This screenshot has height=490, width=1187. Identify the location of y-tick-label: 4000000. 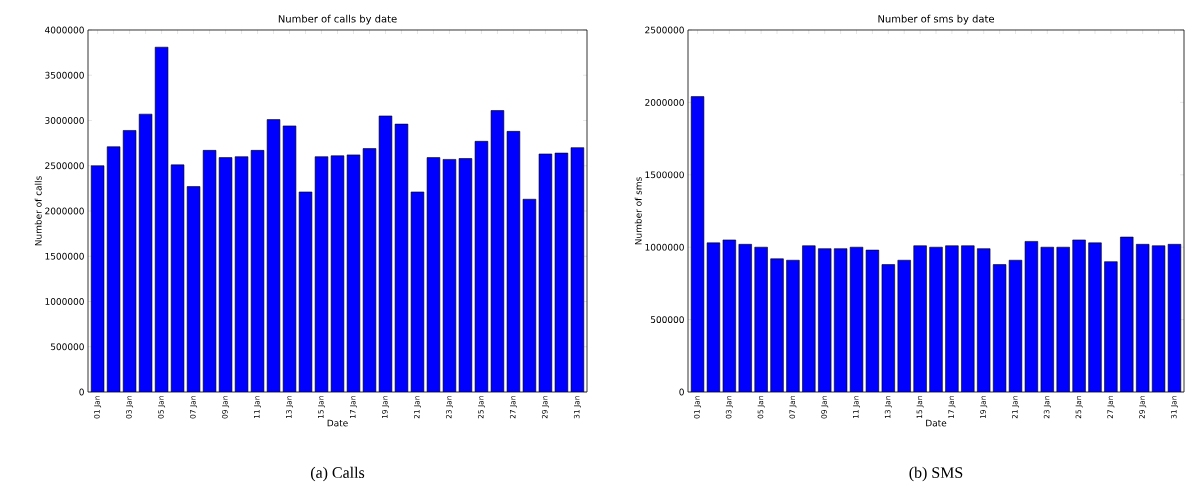
(64, 30).